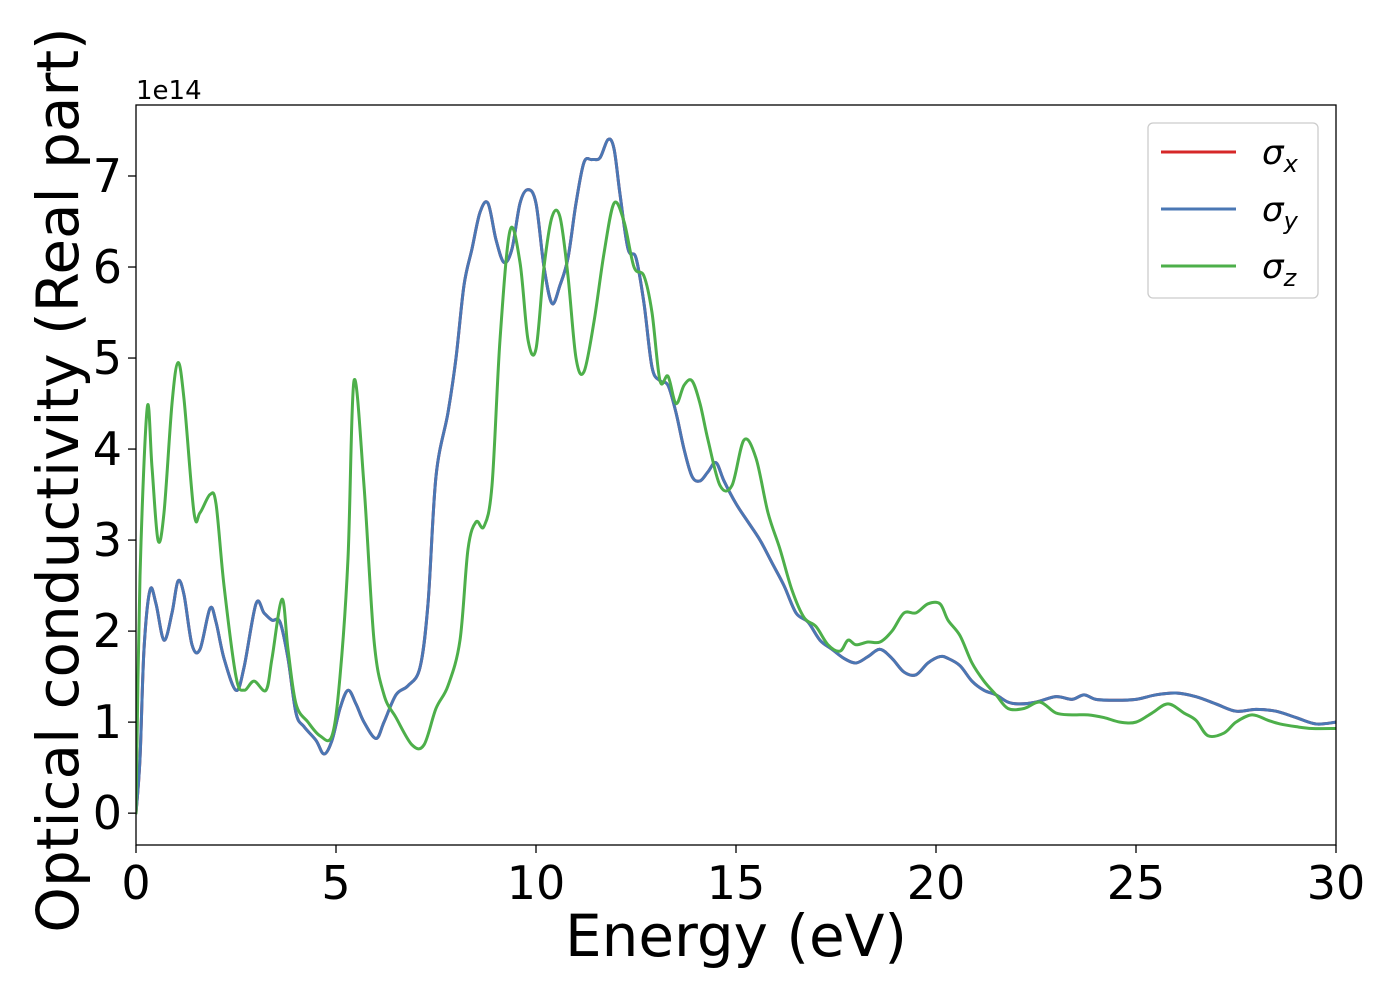  Describe the element at coordinates (107, 540) in the screenshot. I see `y-tick-label: 3` at that location.